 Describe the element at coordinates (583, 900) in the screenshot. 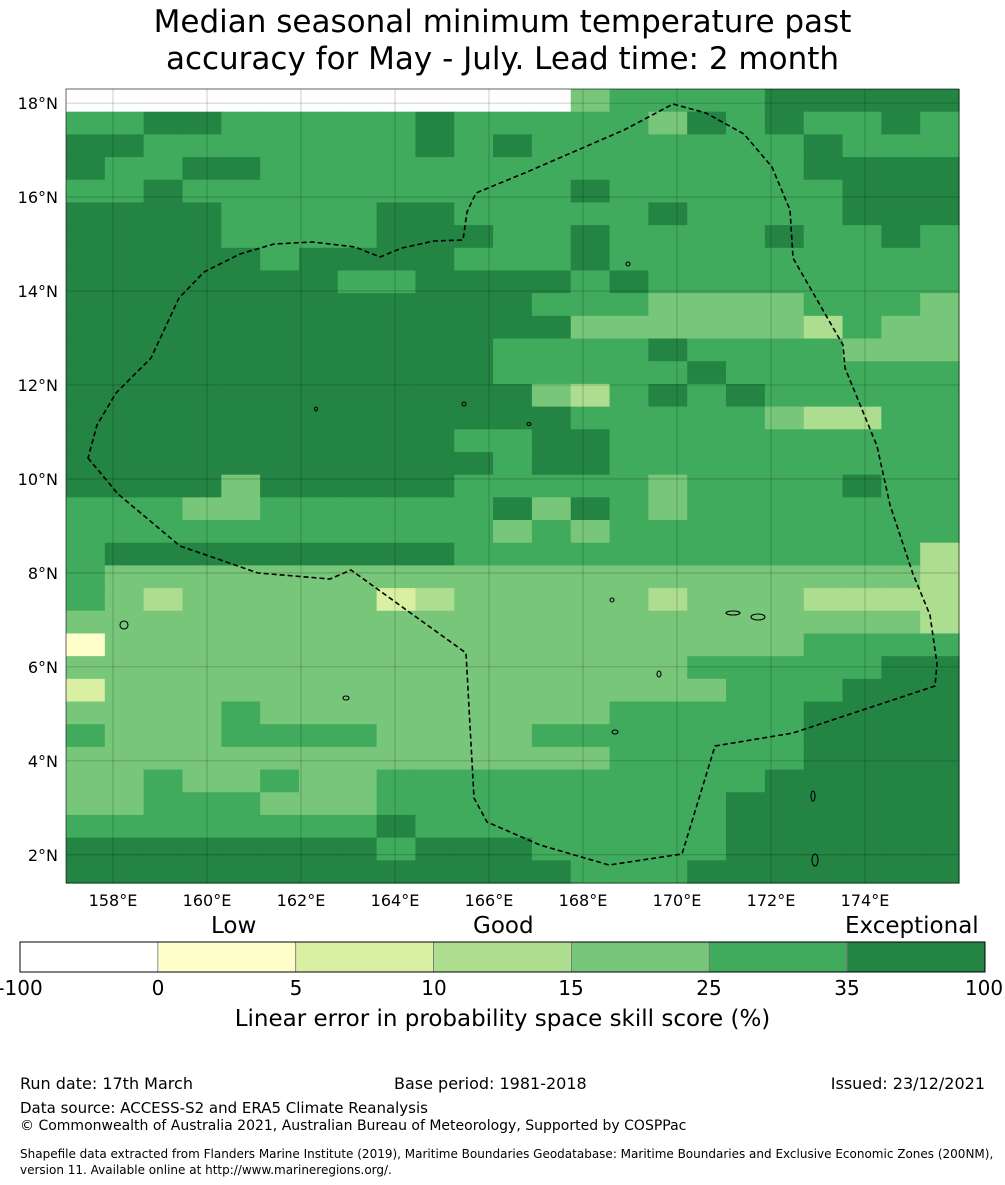

I see `longitude-label: 168°E` at that location.